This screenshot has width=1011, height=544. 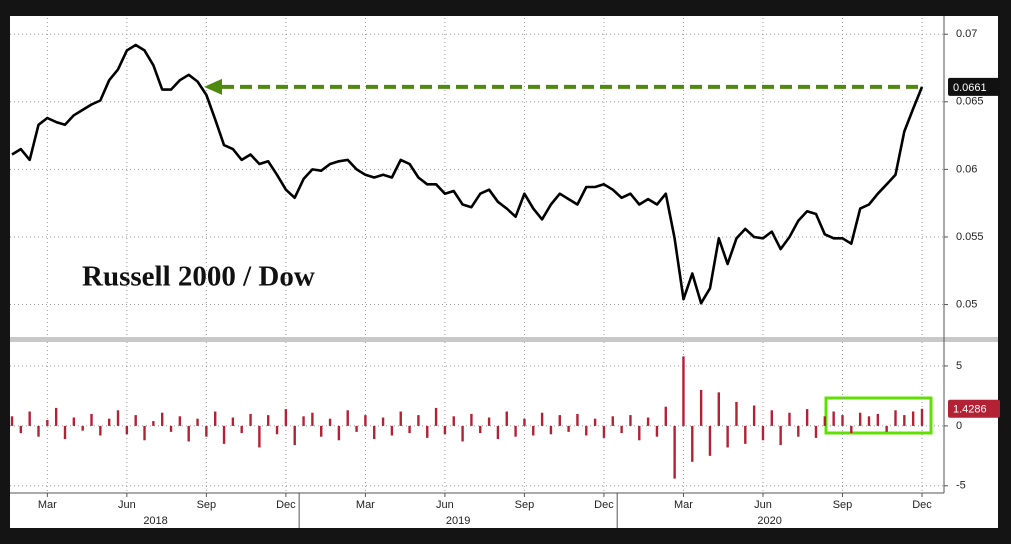 What do you see at coordinates (878, 415) in the screenshot?
I see `highlight-box` at bounding box center [878, 415].